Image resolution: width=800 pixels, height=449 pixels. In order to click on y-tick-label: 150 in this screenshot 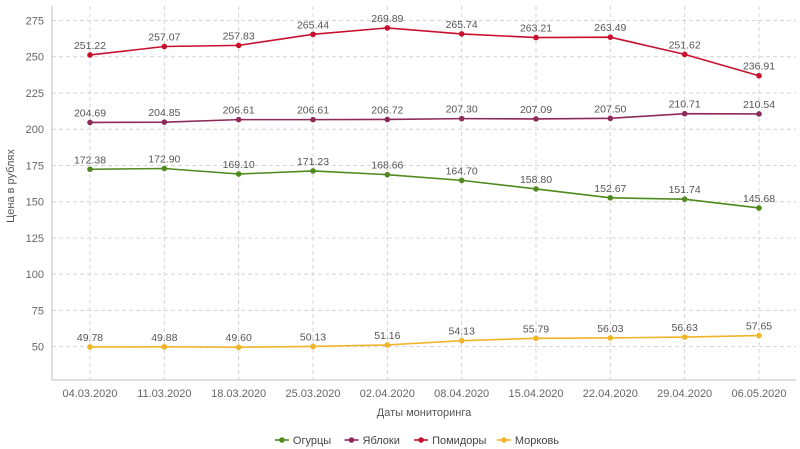, I will do `click(35, 203)`.